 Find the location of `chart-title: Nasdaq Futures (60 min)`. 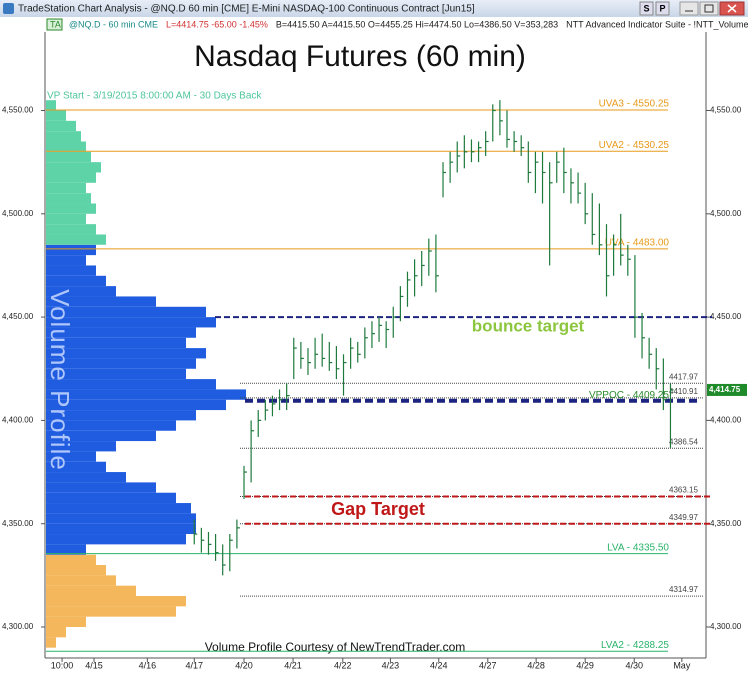

chart-title: Nasdaq Futures (60 min) is located at coordinates (360, 56).